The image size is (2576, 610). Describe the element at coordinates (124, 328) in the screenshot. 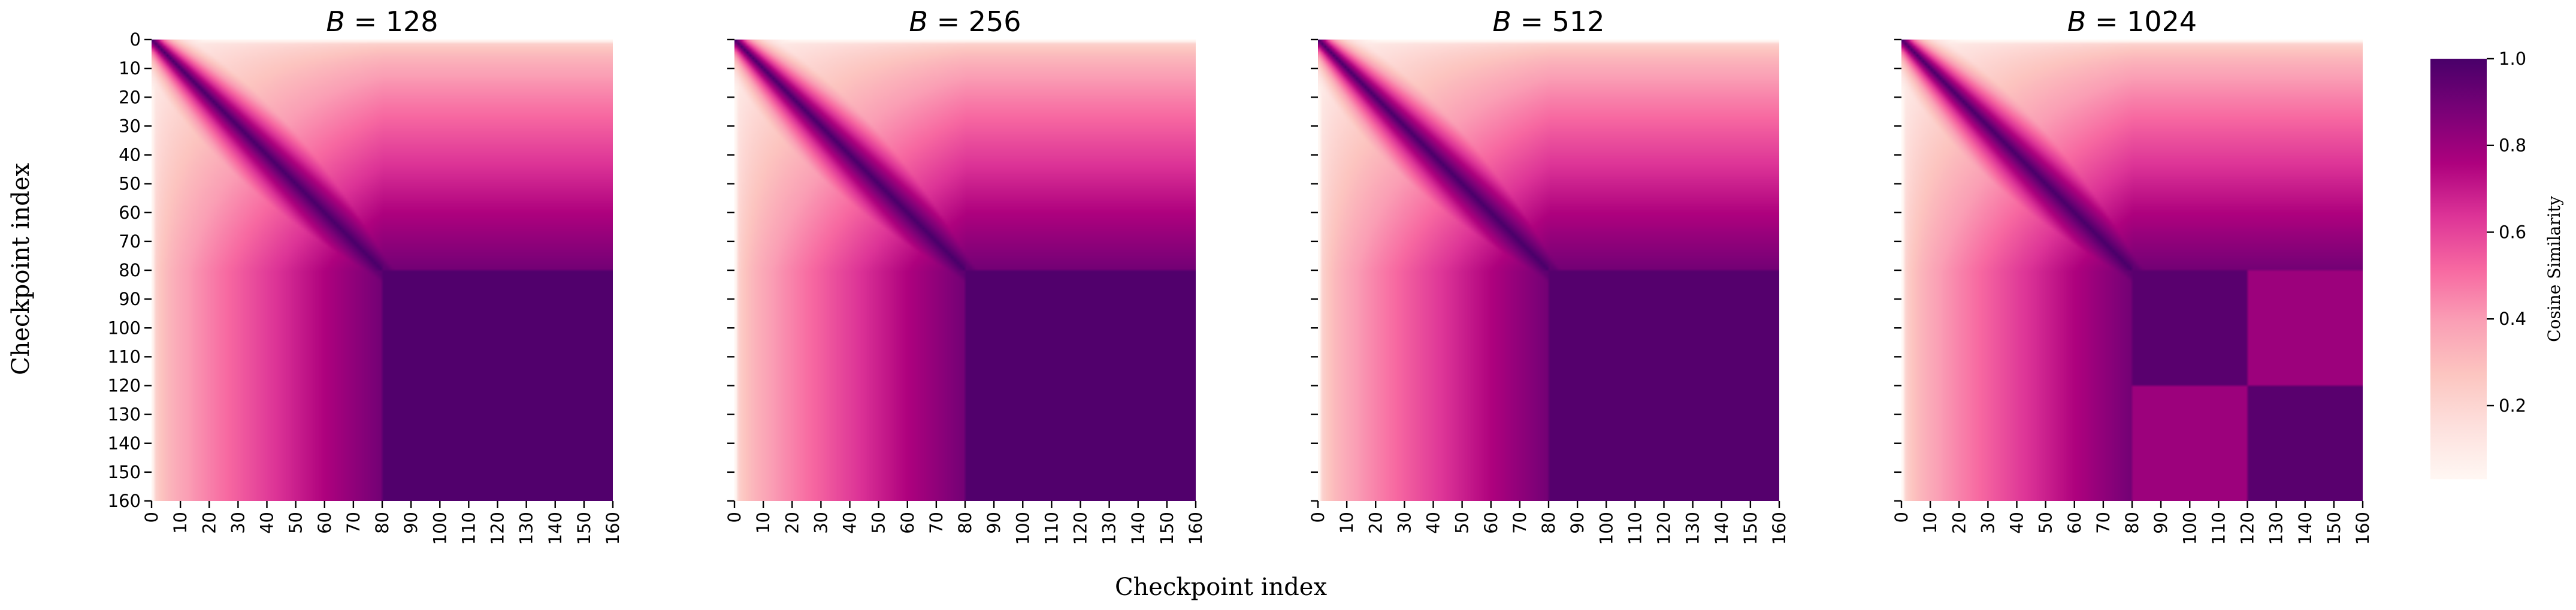

I see `y-tick-label: 100` at that location.